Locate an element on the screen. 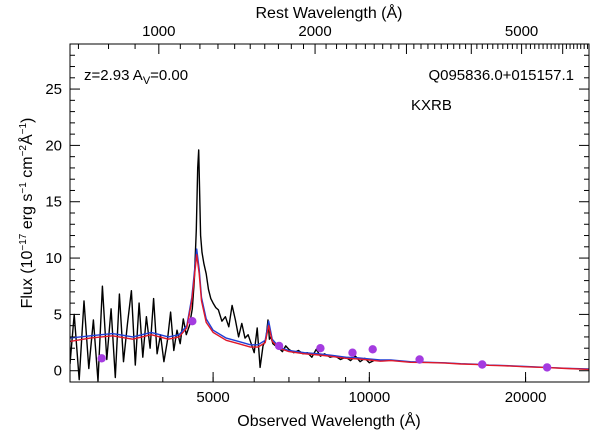 This screenshot has width=598, height=436. top-axis-title: Rest Wavelength (Å) is located at coordinates (328, 12).